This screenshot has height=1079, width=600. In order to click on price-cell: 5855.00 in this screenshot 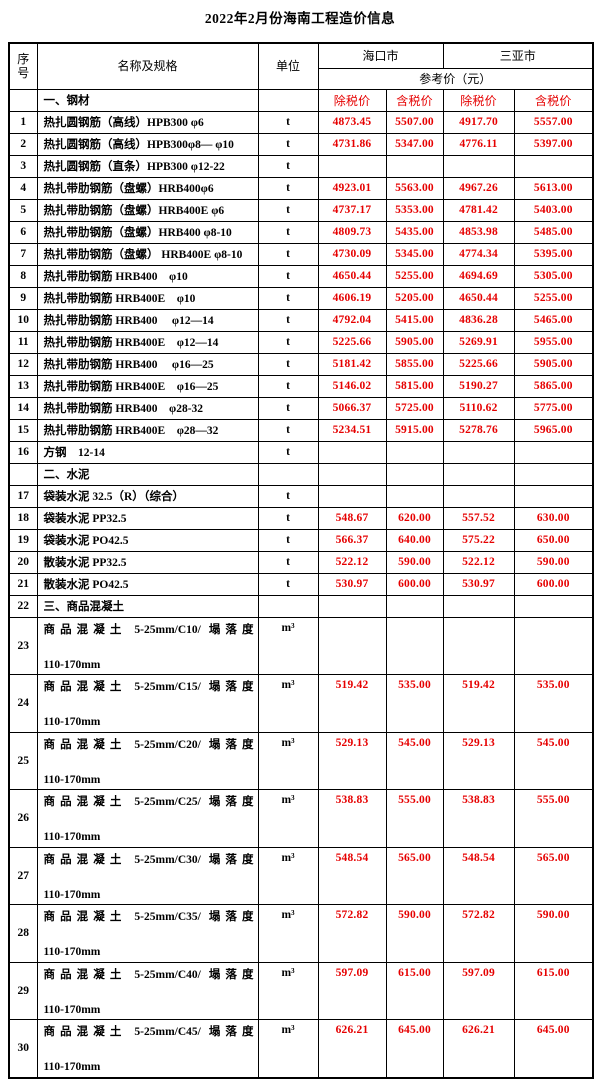, I will do `click(414, 364)`.